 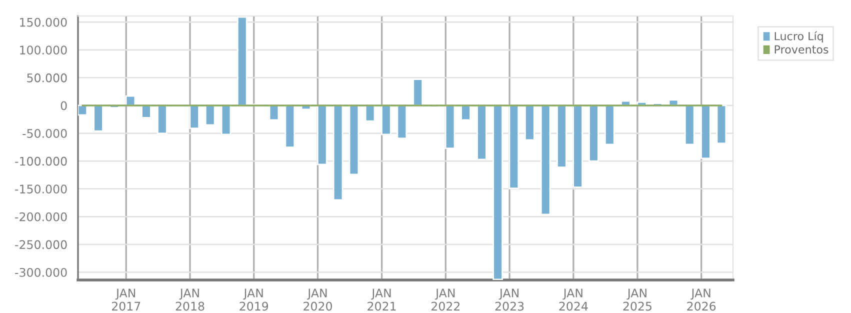 I want to click on legend-label: Lucro Líq, so click(x=798, y=36).